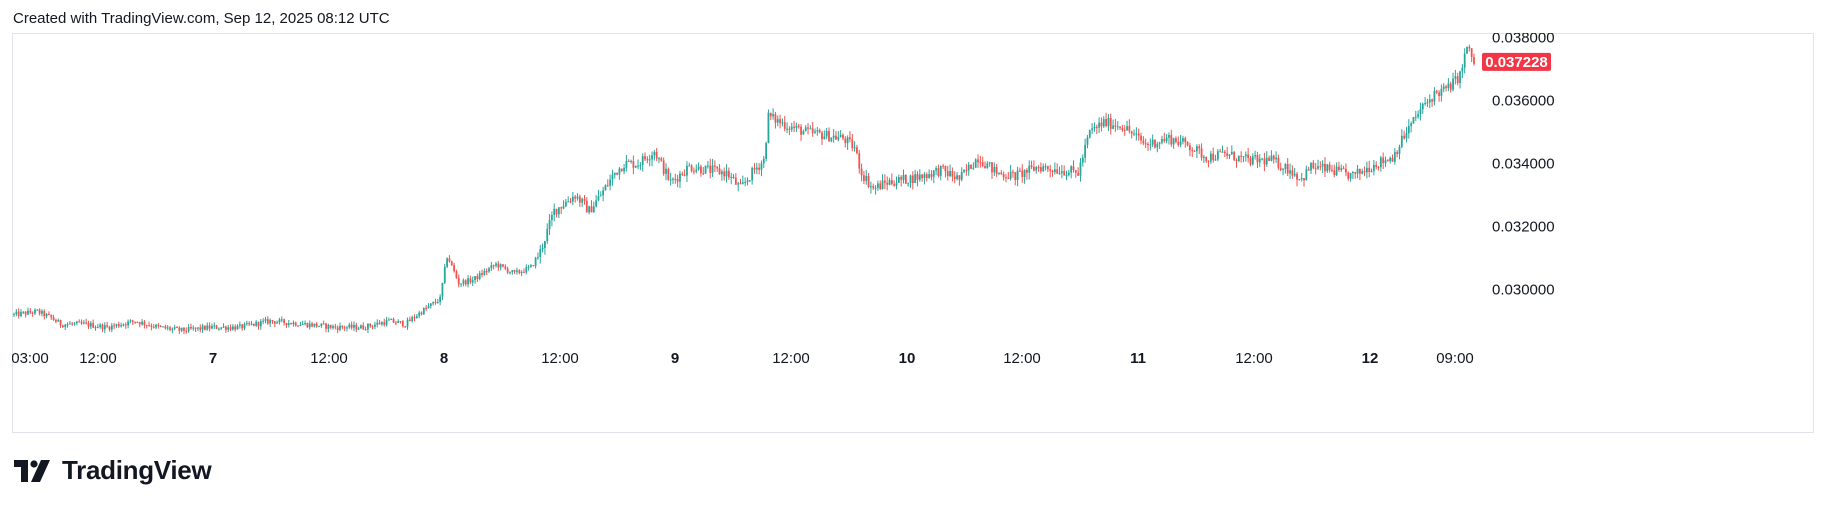 This screenshot has height=509, width=1826. What do you see at coordinates (113, 470) in the screenshot?
I see `tradingview-brand: TradingView` at bounding box center [113, 470].